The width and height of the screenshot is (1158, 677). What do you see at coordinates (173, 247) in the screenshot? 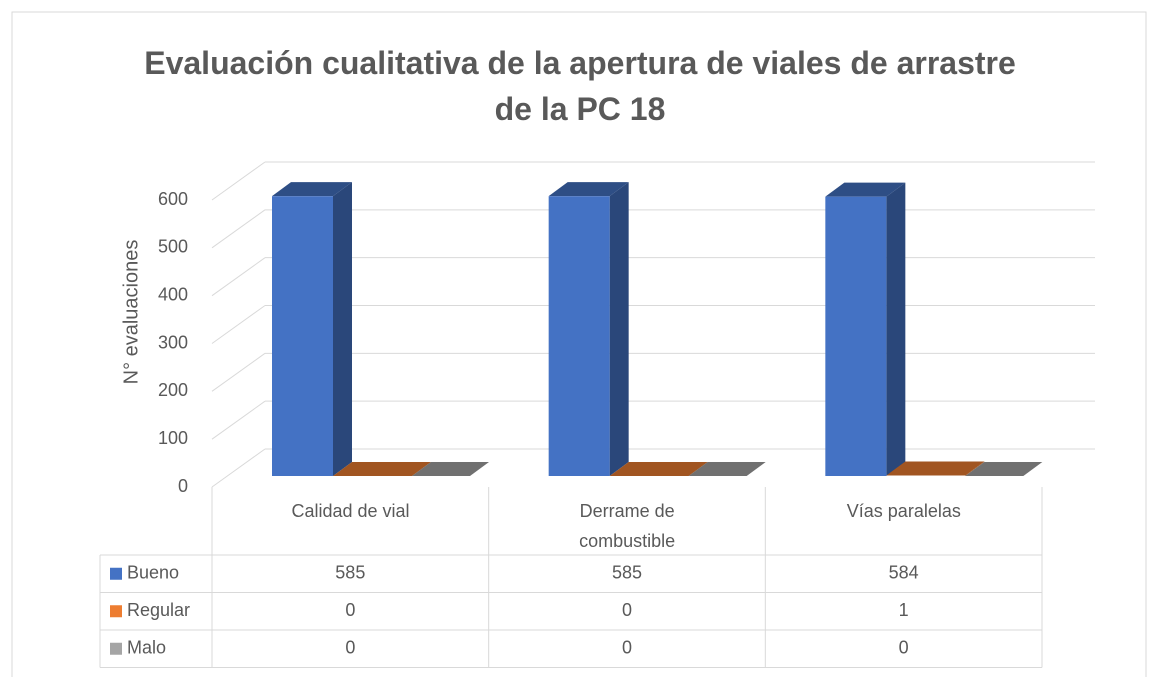
I see `y-tick-label: 500` at bounding box center [173, 247].